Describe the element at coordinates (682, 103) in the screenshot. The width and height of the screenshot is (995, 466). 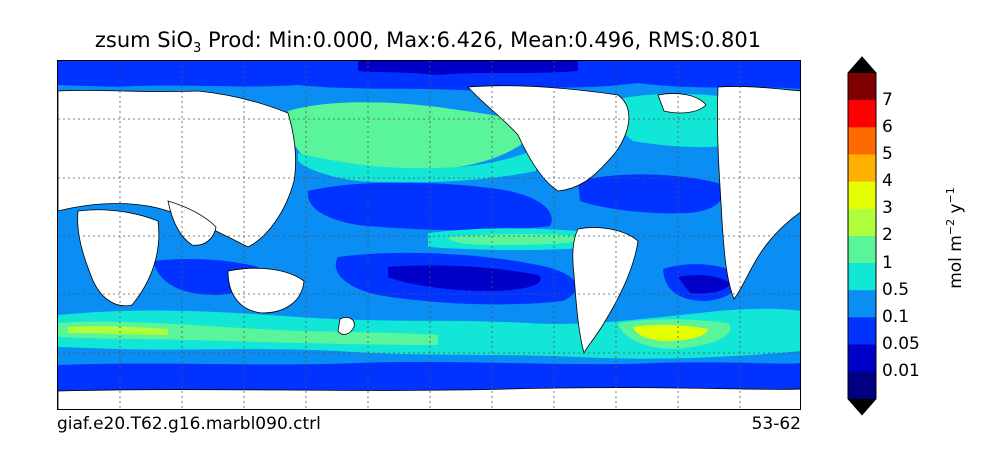
I see `land-greenland` at that location.